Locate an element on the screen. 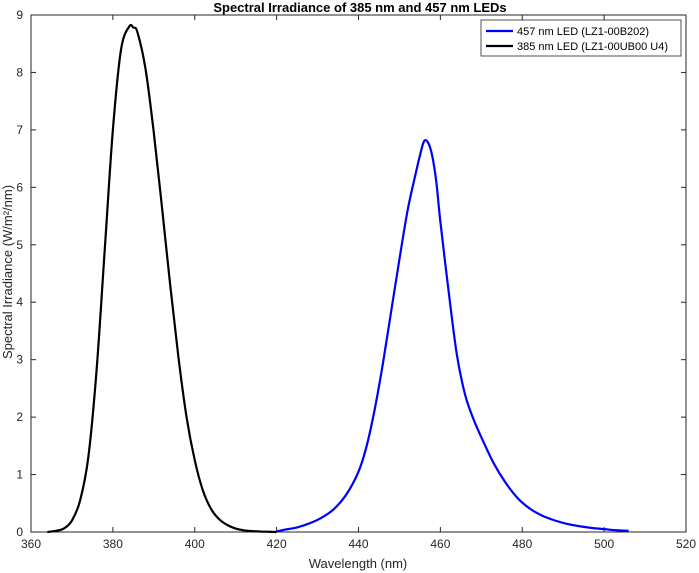 The width and height of the screenshot is (699, 573). y-axis-label: Spectral Irradiance (W/m²/nm) is located at coordinates (7, 272).